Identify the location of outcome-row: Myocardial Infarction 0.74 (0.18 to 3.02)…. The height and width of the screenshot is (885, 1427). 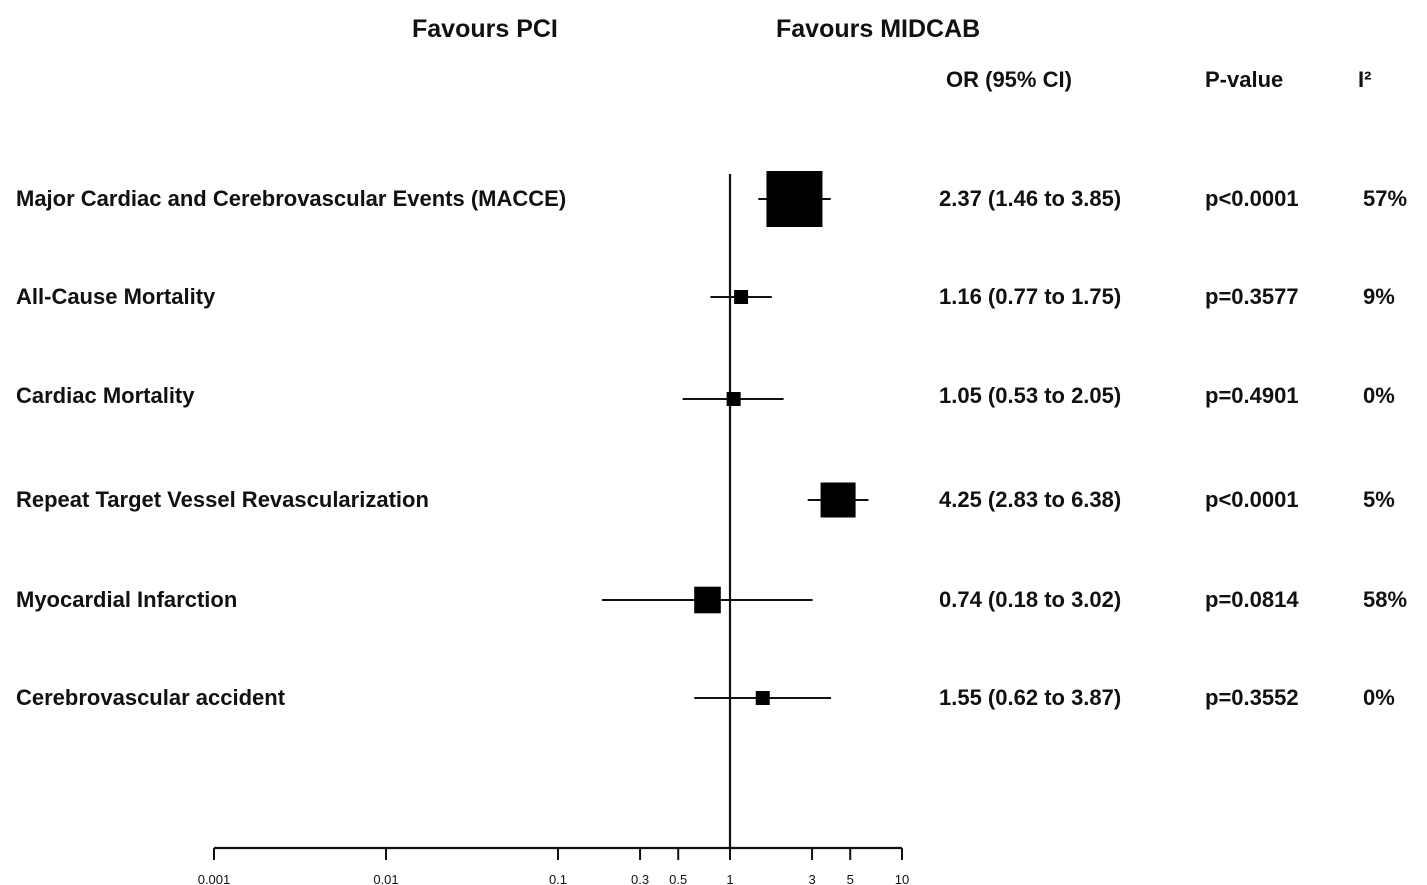
(711, 600).